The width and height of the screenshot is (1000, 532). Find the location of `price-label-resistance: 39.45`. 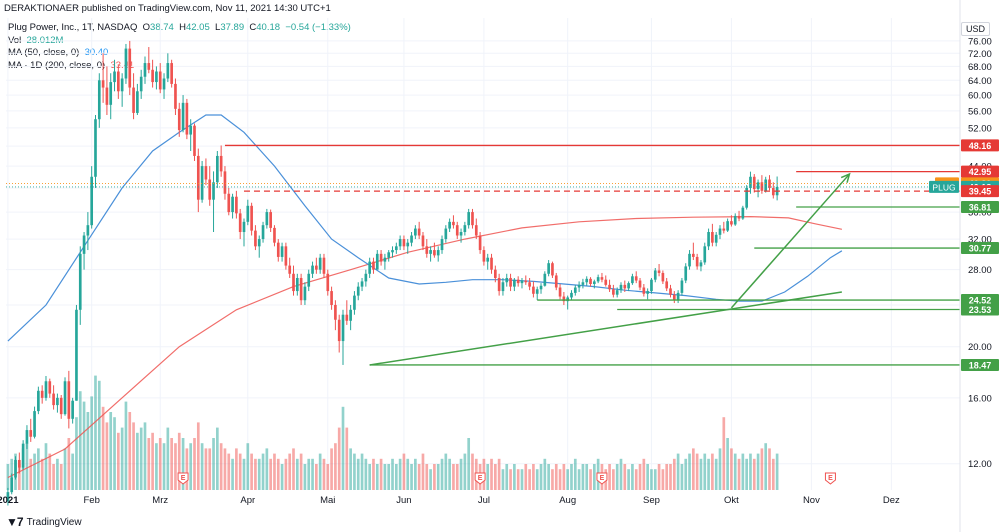

price-label-resistance: 39.45 is located at coordinates (980, 191).